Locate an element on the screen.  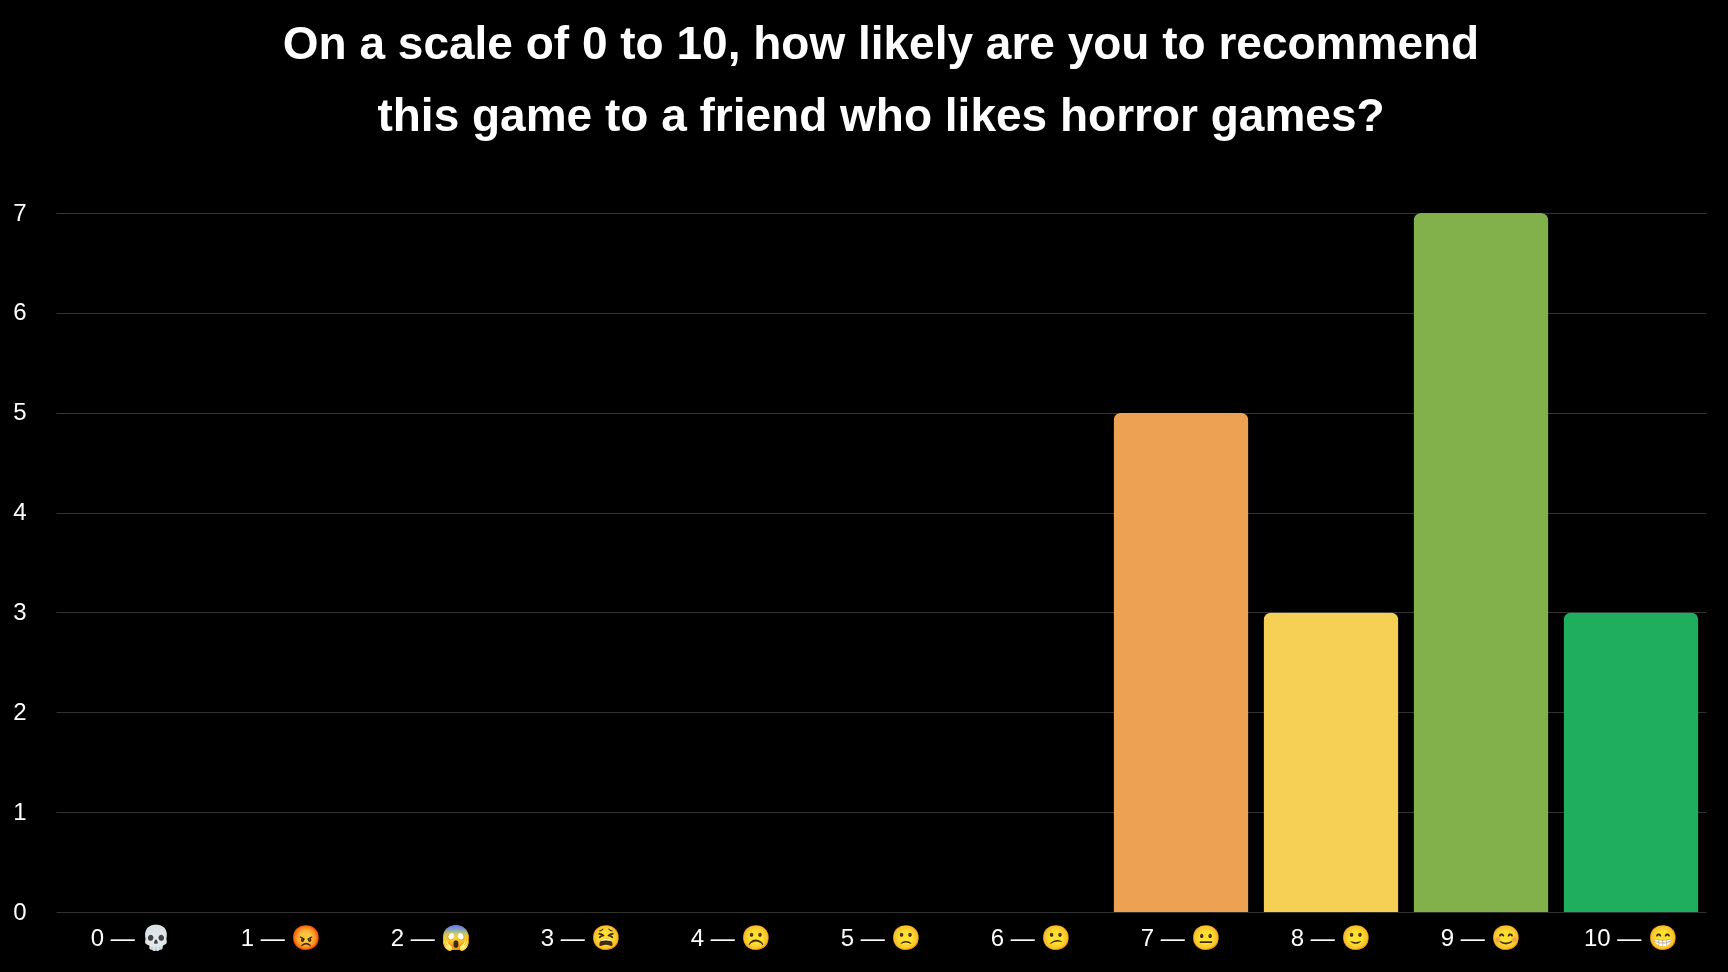
x-tick-label: 4 — ☹ is located at coordinates (731, 937).